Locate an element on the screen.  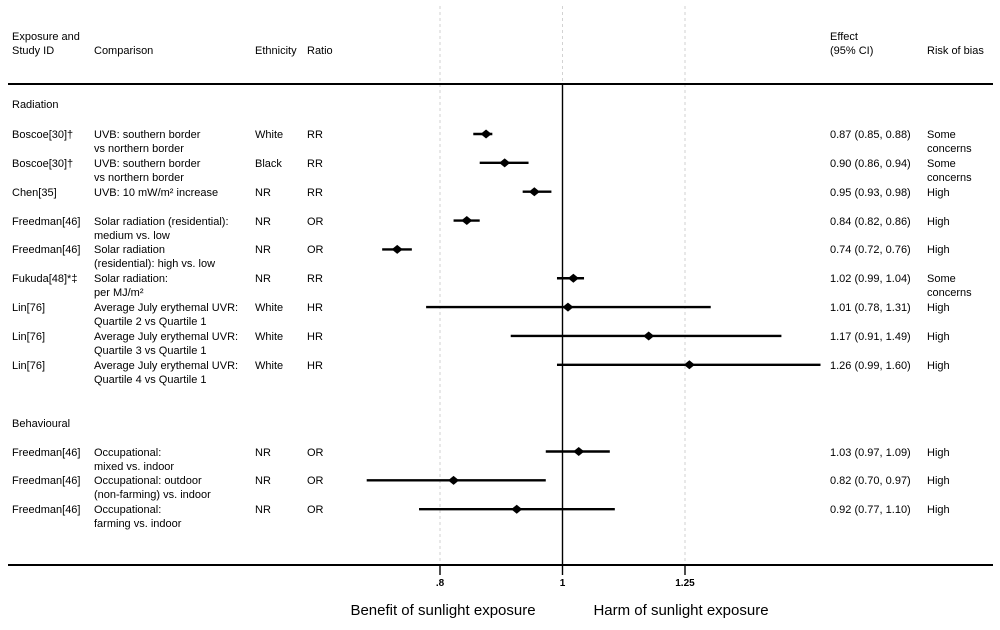
effect-ci-cell: 1.03 (0.97, 1.09) is located at coordinates (870, 452).